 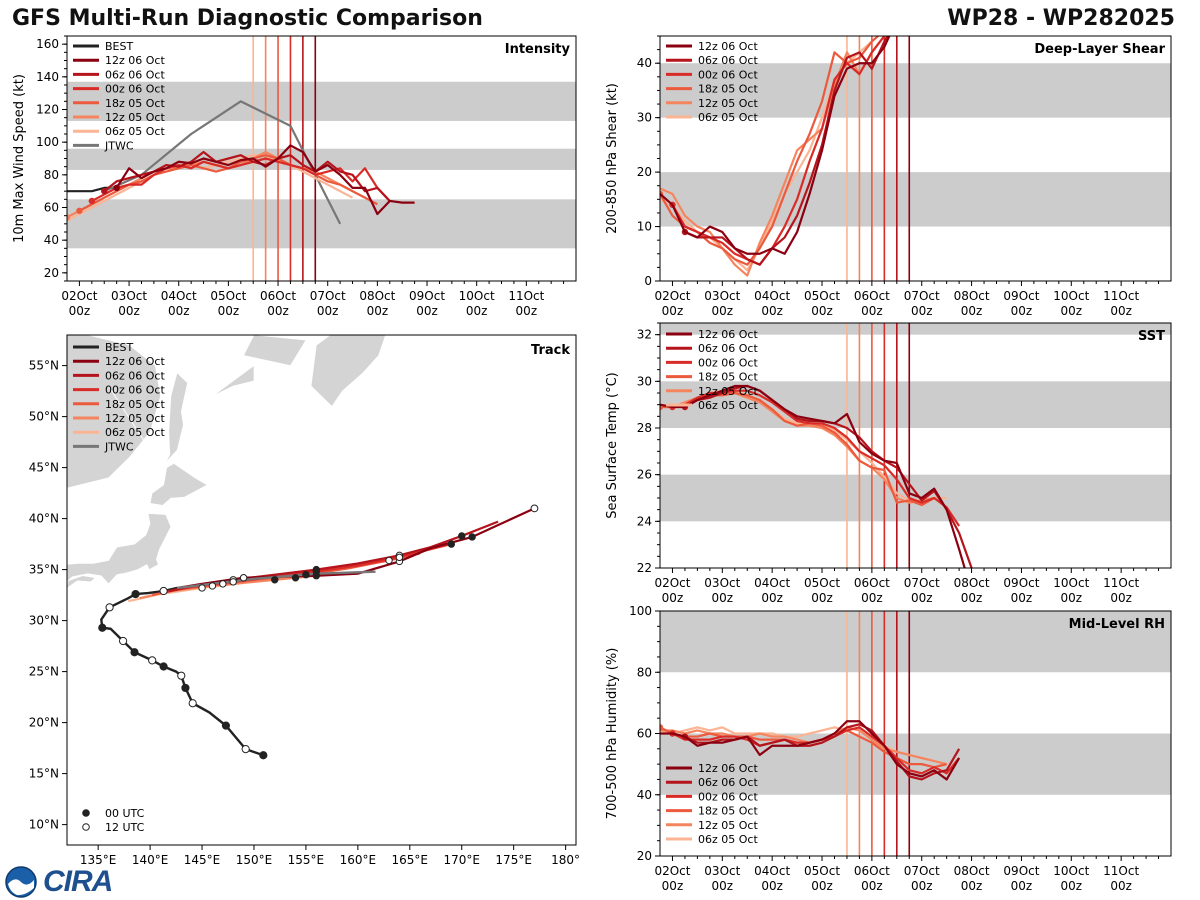 What do you see at coordinates (410, 860) in the screenshot?
I see `x-tick-label: 165°E` at bounding box center [410, 860].